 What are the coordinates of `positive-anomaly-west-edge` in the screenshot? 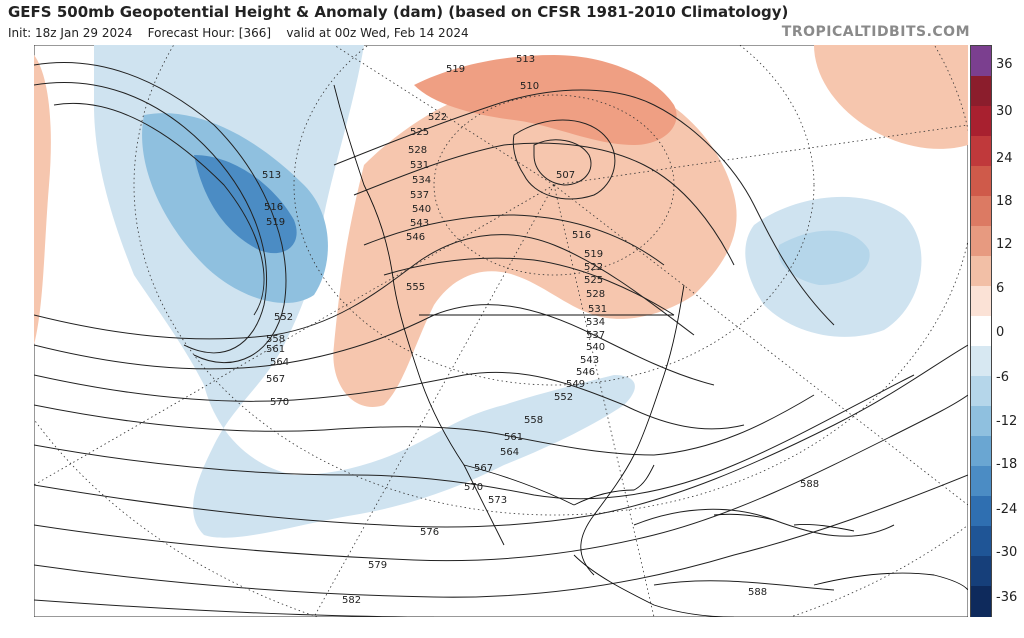 It's located at (42, 200).